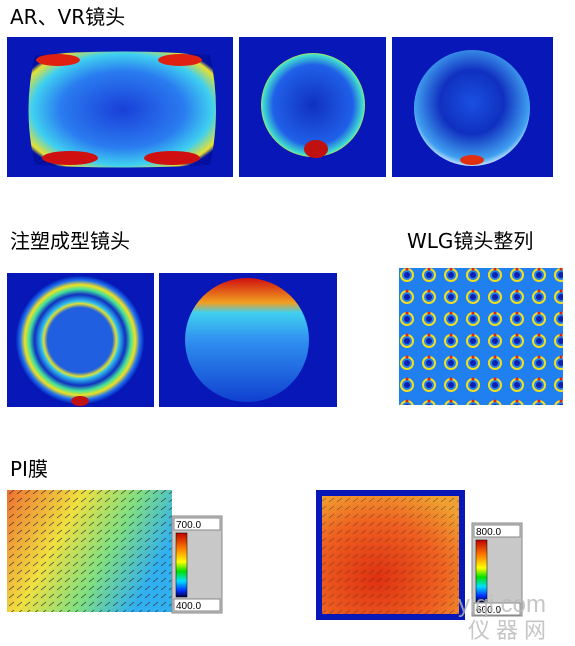 This screenshot has width=575, height=646. What do you see at coordinates (115, 552) in the screenshot?
I see `pi-film-1: 700.0 400.0` at bounding box center [115, 552].